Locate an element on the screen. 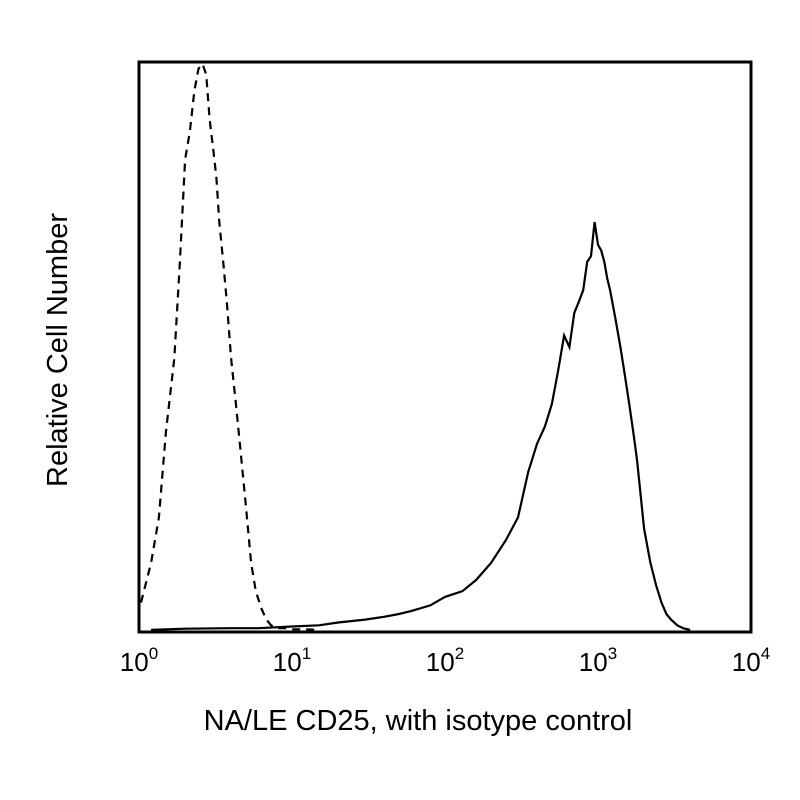 This screenshot has height=800, width=800. x-tick-labels: 10⁰ 10¹ 10² 10³ 10⁴ is located at coordinates (445, 660).